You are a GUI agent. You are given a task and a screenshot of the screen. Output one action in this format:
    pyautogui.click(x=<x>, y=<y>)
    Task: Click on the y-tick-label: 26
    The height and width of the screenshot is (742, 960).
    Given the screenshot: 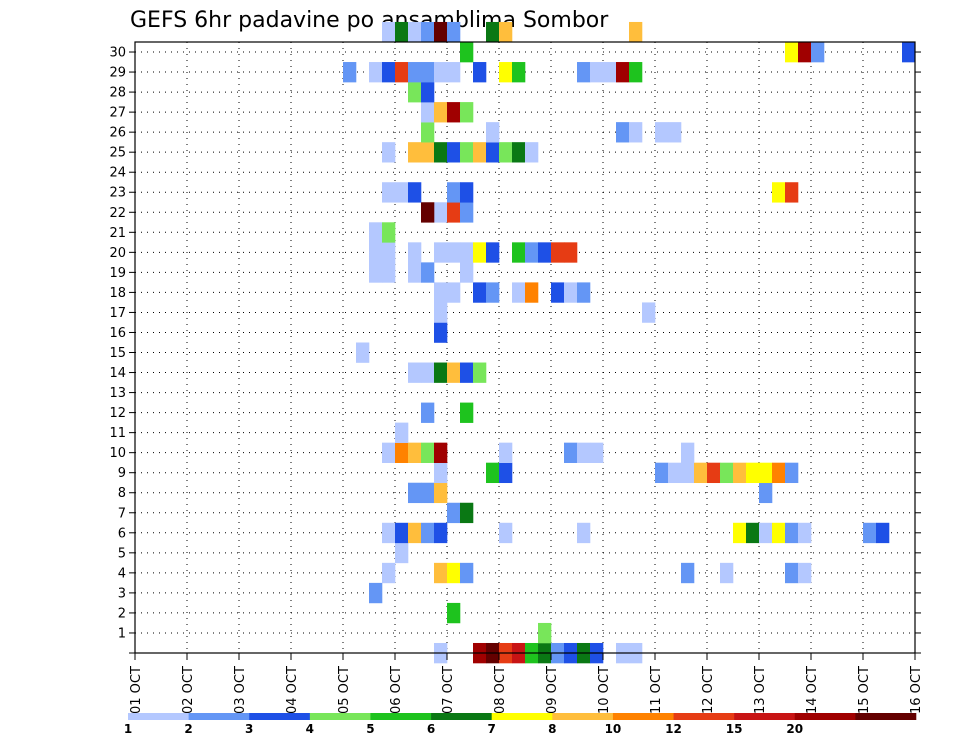 What is the action you would take?
    pyautogui.click(x=117, y=133)
    